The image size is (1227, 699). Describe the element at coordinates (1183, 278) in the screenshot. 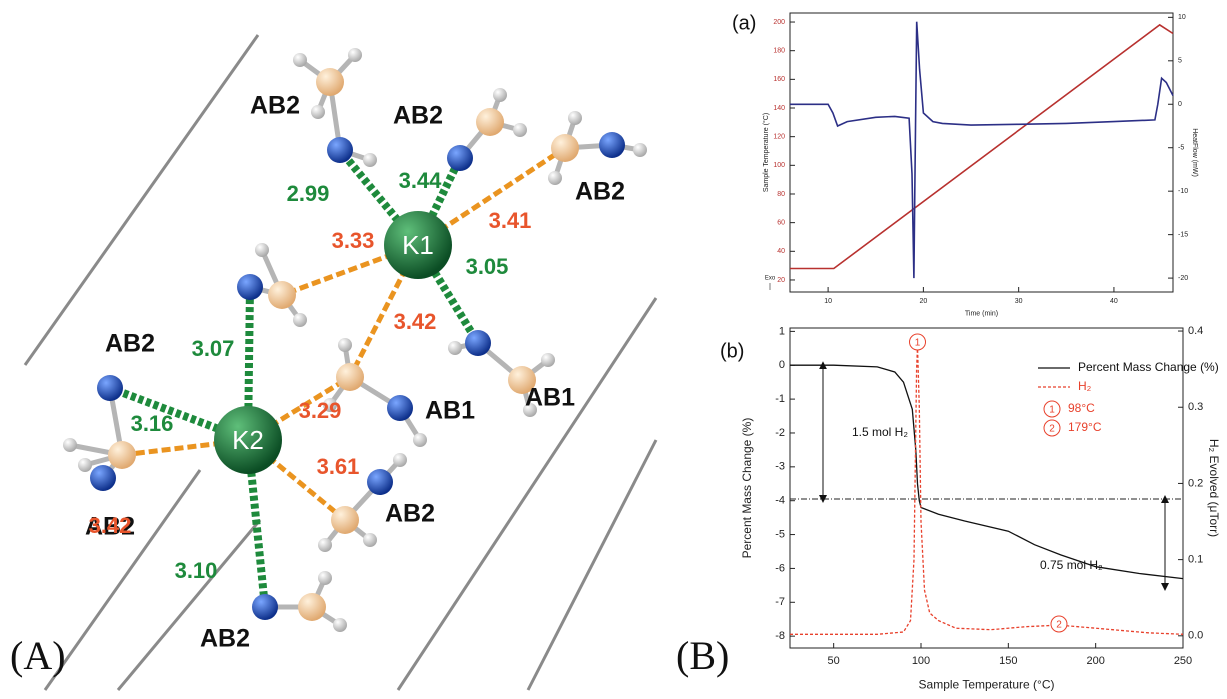

I see `y2-tick-label: -20` at that location.